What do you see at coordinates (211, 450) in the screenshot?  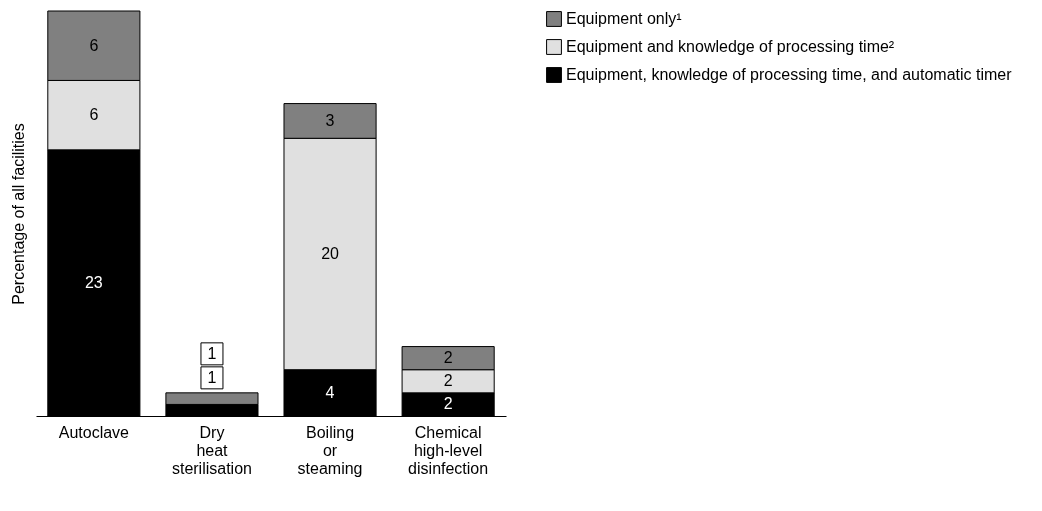 I see `x-tick-label: Dry heat sterilisation` at bounding box center [211, 450].